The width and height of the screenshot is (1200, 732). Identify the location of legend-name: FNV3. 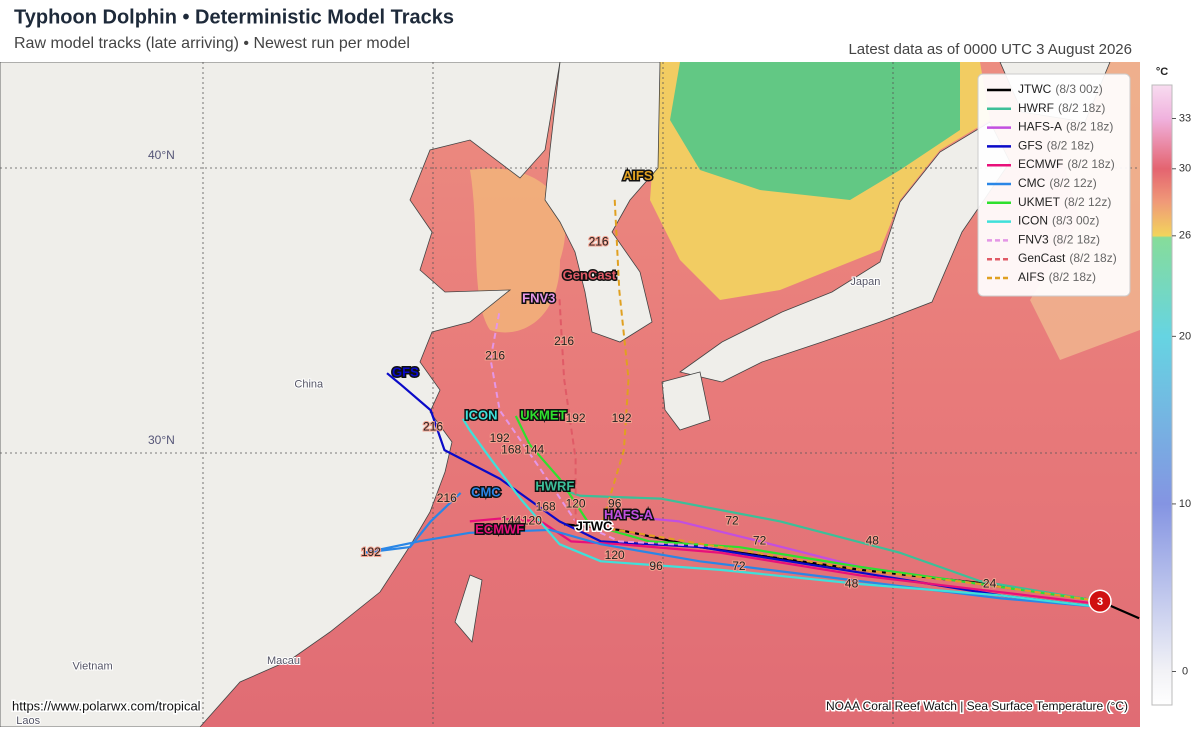
(1033, 240).